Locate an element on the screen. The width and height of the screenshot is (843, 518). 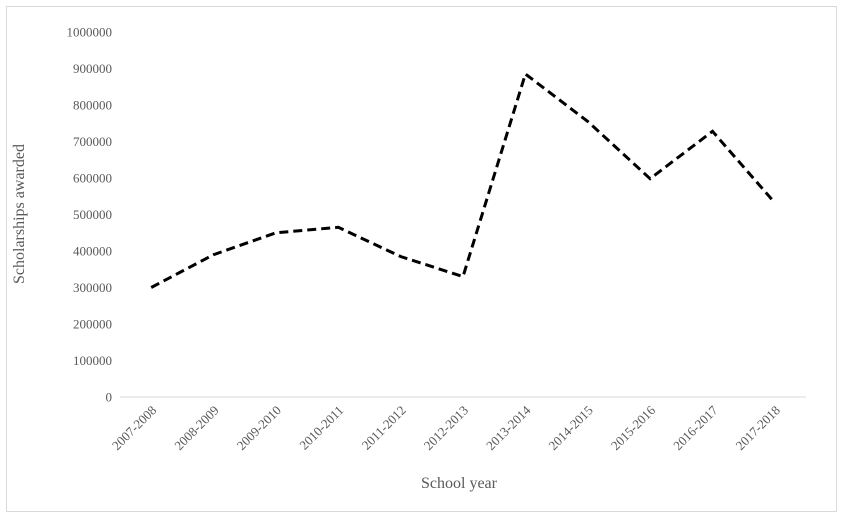
x-tick-label: 2012-2013 is located at coordinates (446, 428).